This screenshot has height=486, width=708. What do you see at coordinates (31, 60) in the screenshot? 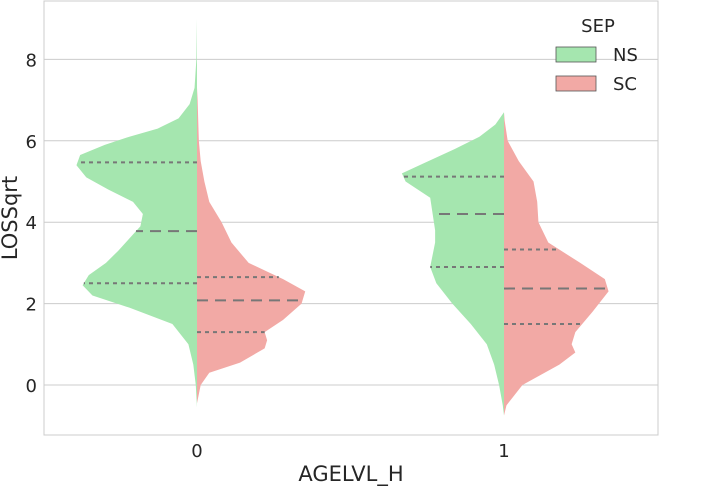
I see `y-tick-label: 8` at bounding box center [31, 60].